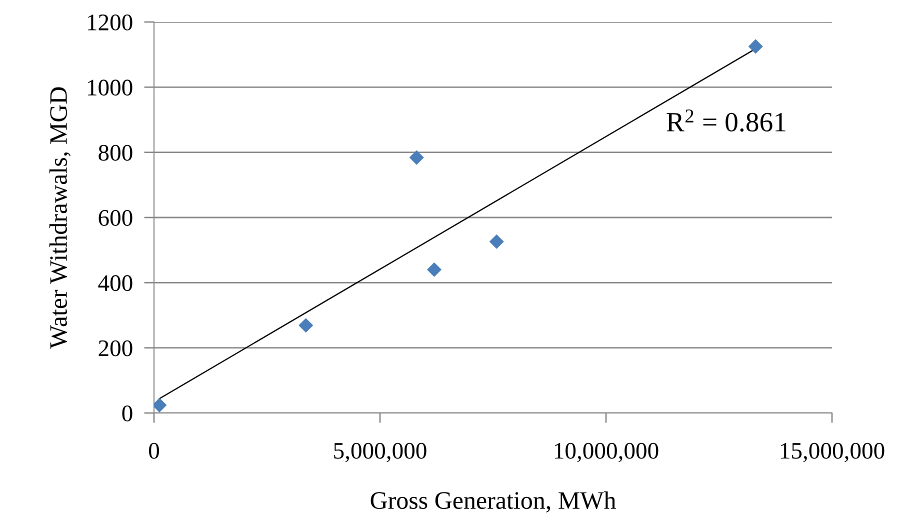 This screenshot has height=529, width=909. What do you see at coordinates (606, 452) in the screenshot?
I see `x-tick-label: 10,000,000` at bounding box center [606, 452].